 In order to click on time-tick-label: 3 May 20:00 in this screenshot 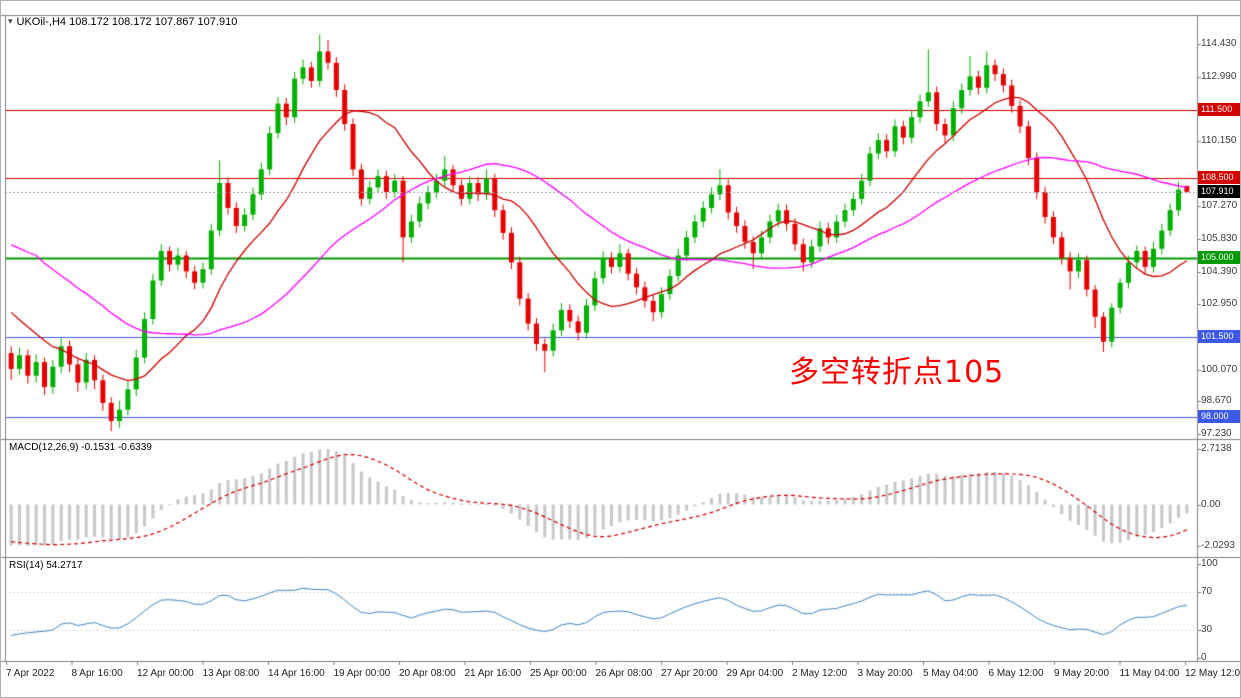, I will do `click(885, 673)`.